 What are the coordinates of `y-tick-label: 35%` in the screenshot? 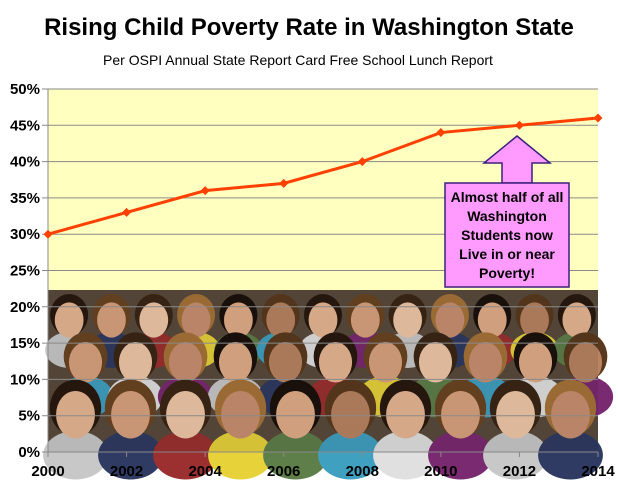 It's located at (25, 198).